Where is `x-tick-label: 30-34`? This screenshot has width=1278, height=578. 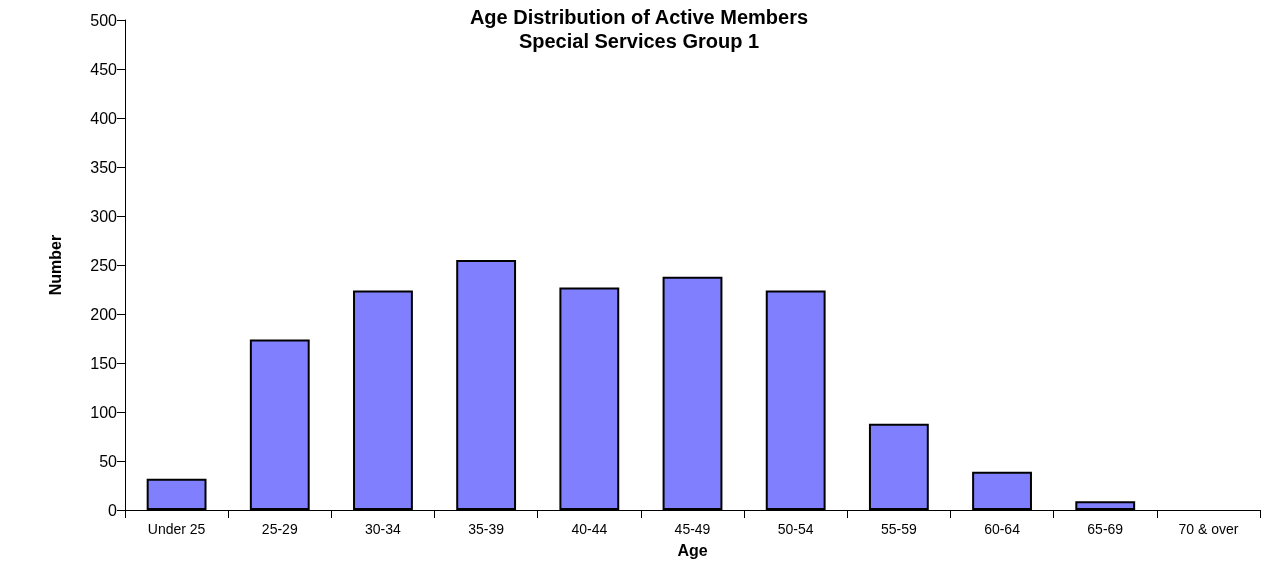 x-tick-label: 30-34 is located at coordinates (383, 529).